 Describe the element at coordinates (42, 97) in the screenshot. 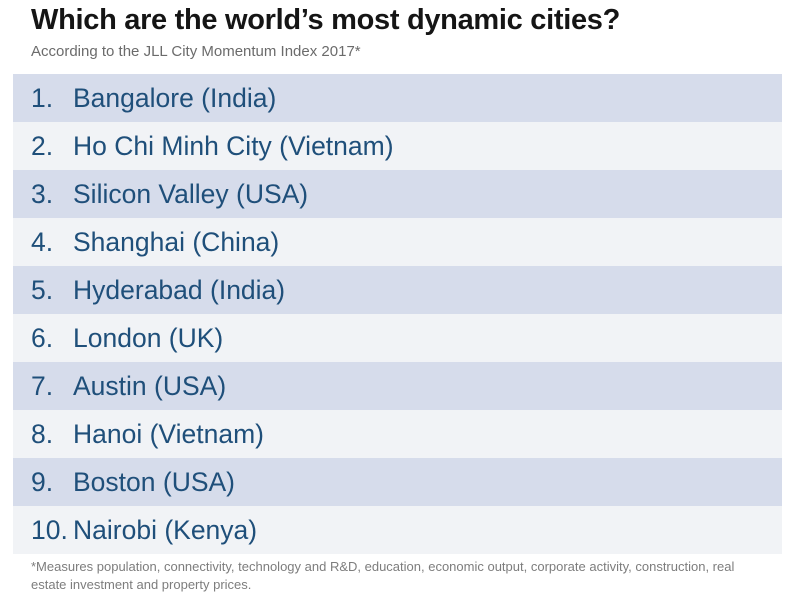

I see `rank-number: 1.` at that location.